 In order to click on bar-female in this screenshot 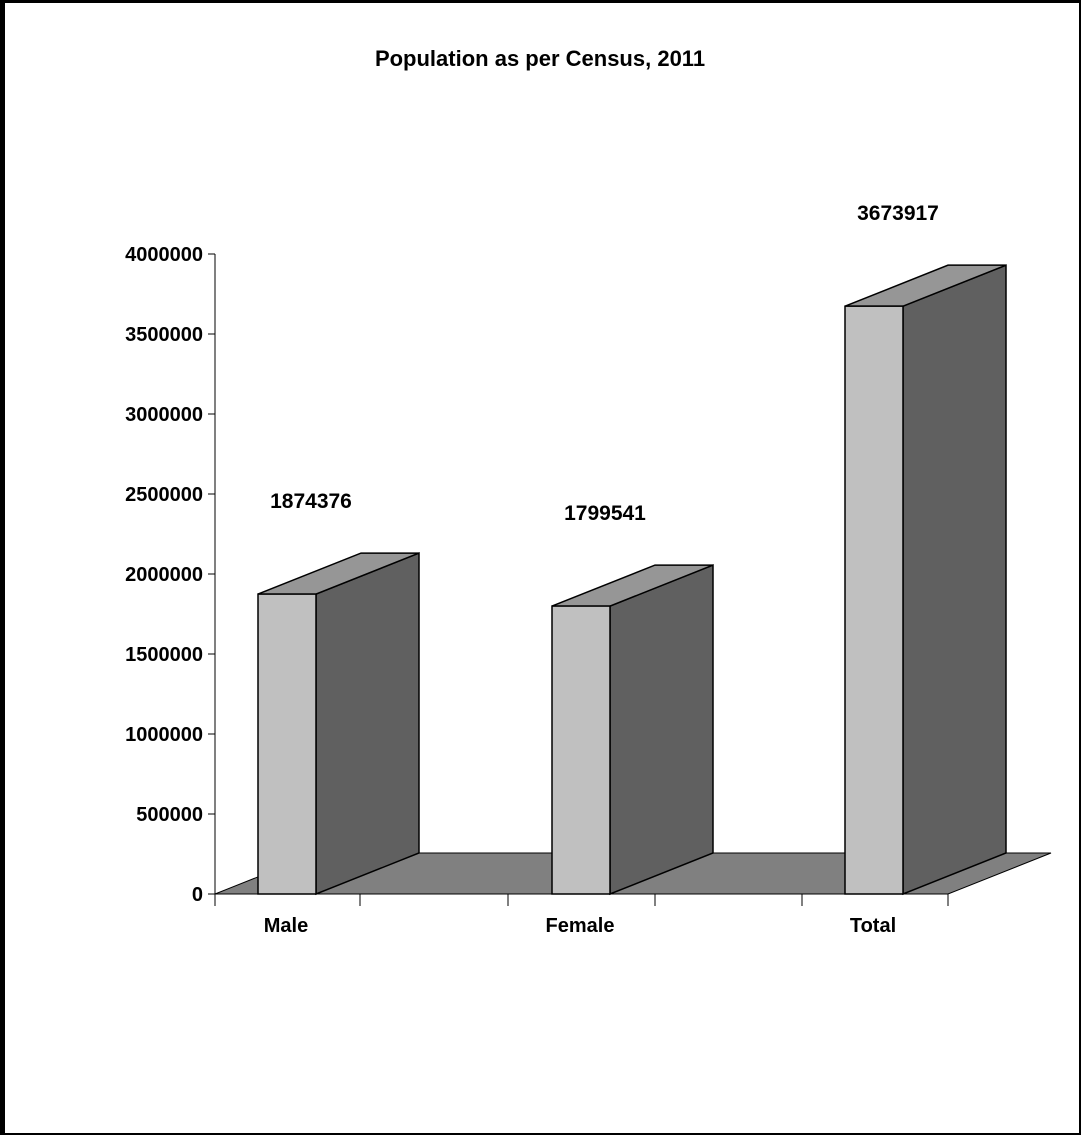, I will do `click(632, 729)`.